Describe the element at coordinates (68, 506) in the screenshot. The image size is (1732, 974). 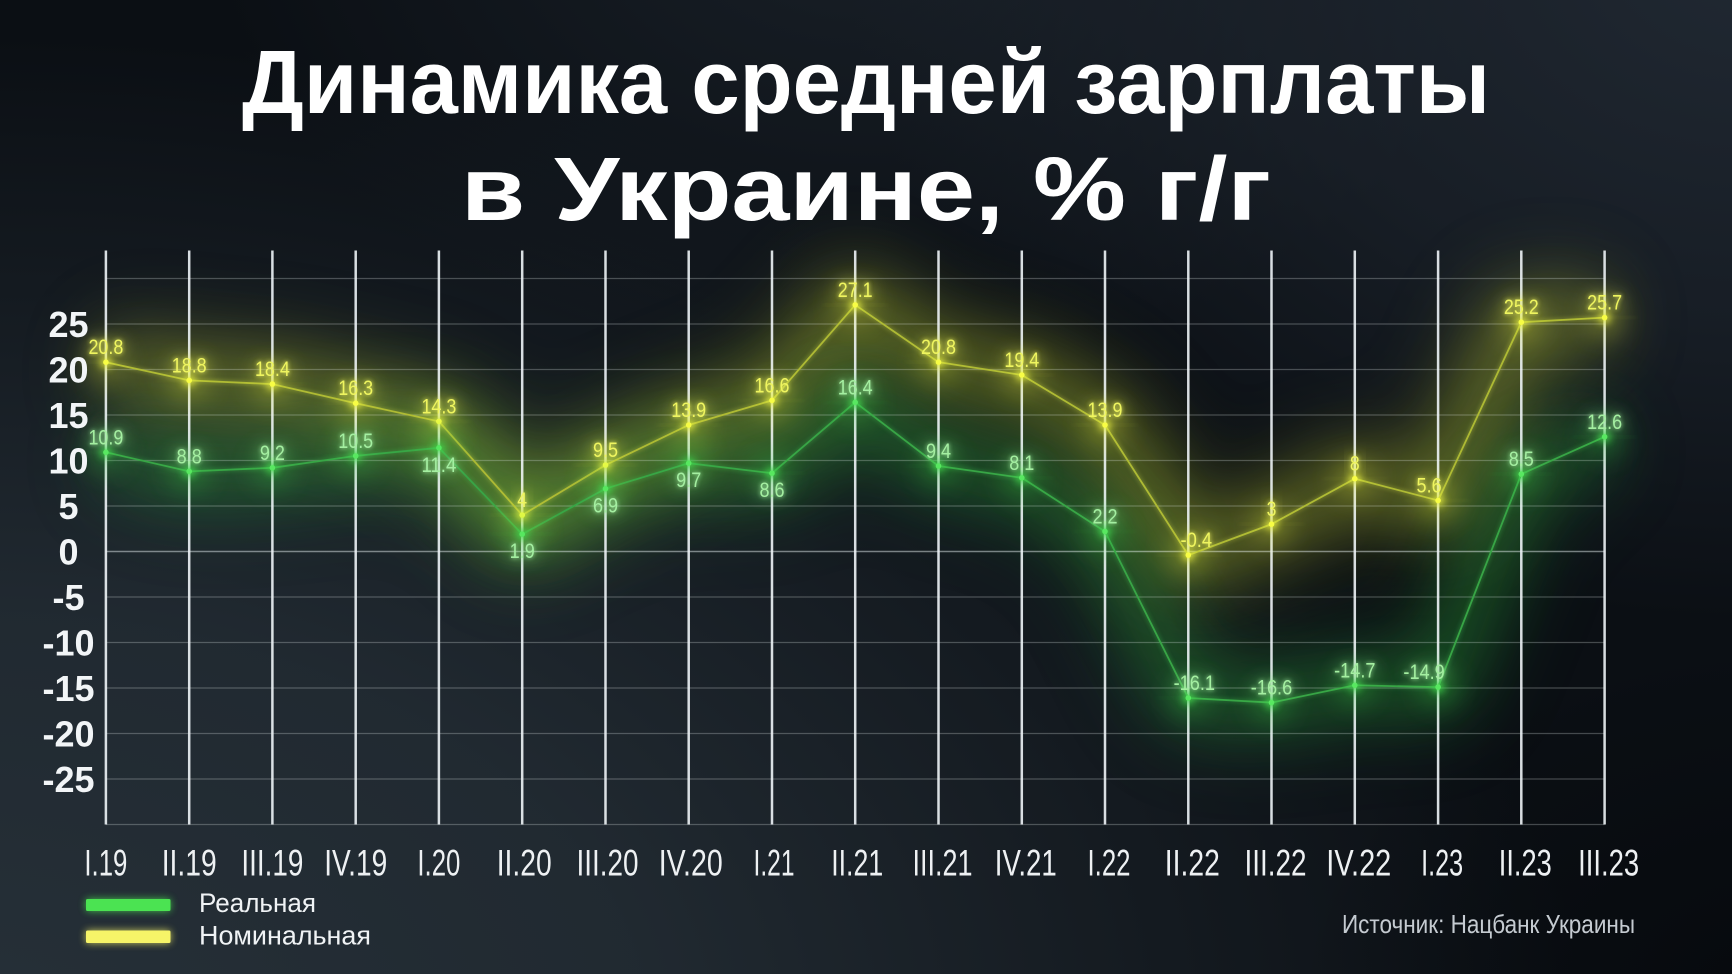
I see `svg-text: 5` at that location.